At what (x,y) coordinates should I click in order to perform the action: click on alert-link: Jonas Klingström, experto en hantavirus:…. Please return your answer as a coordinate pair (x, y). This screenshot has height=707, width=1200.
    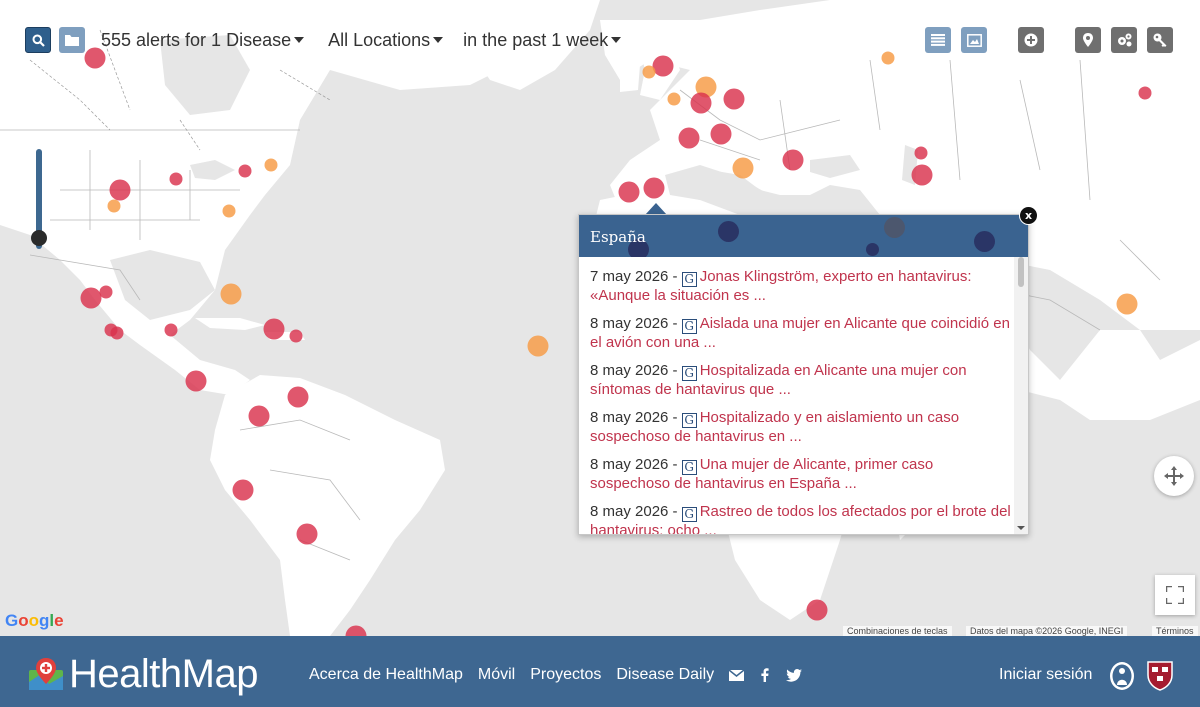
    Looking at the image, I should click on (781, 286).